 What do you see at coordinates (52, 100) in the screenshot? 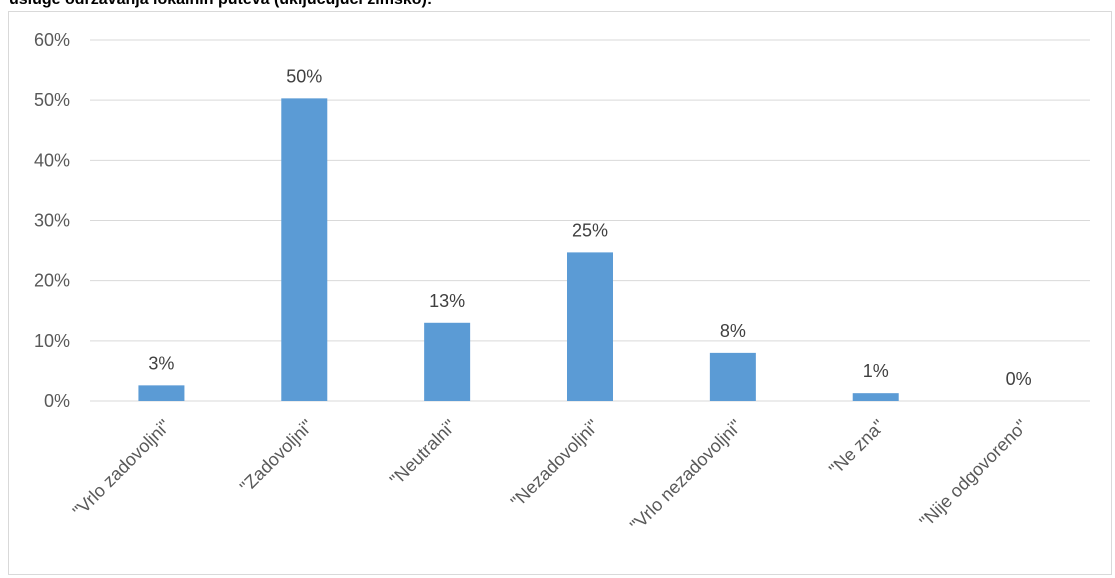
I see `y-tick-label: 50%` at bounding box center [52, 100].